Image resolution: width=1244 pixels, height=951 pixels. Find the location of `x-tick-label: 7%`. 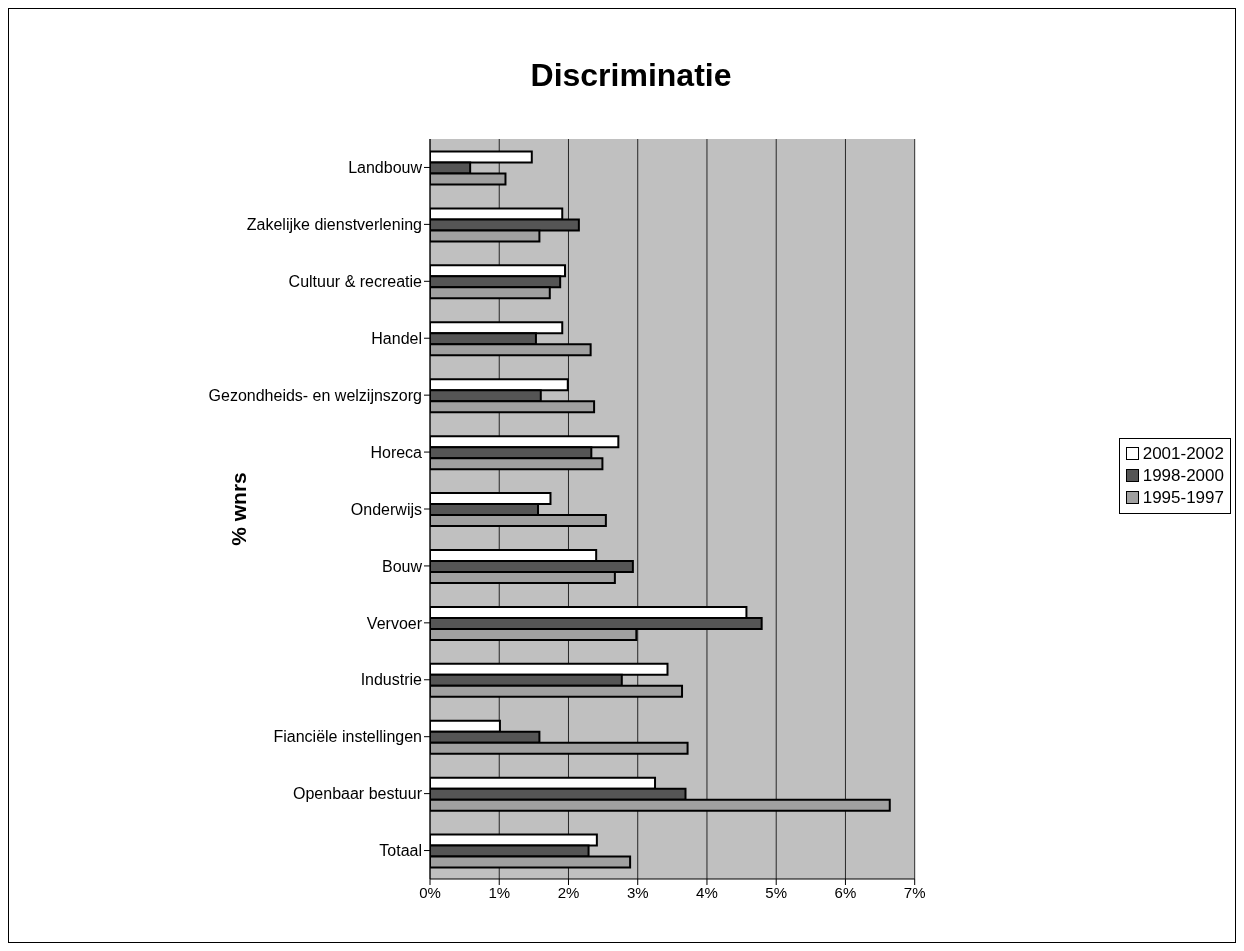

x-tick-label: 7% is located at coordinates (914, 892).